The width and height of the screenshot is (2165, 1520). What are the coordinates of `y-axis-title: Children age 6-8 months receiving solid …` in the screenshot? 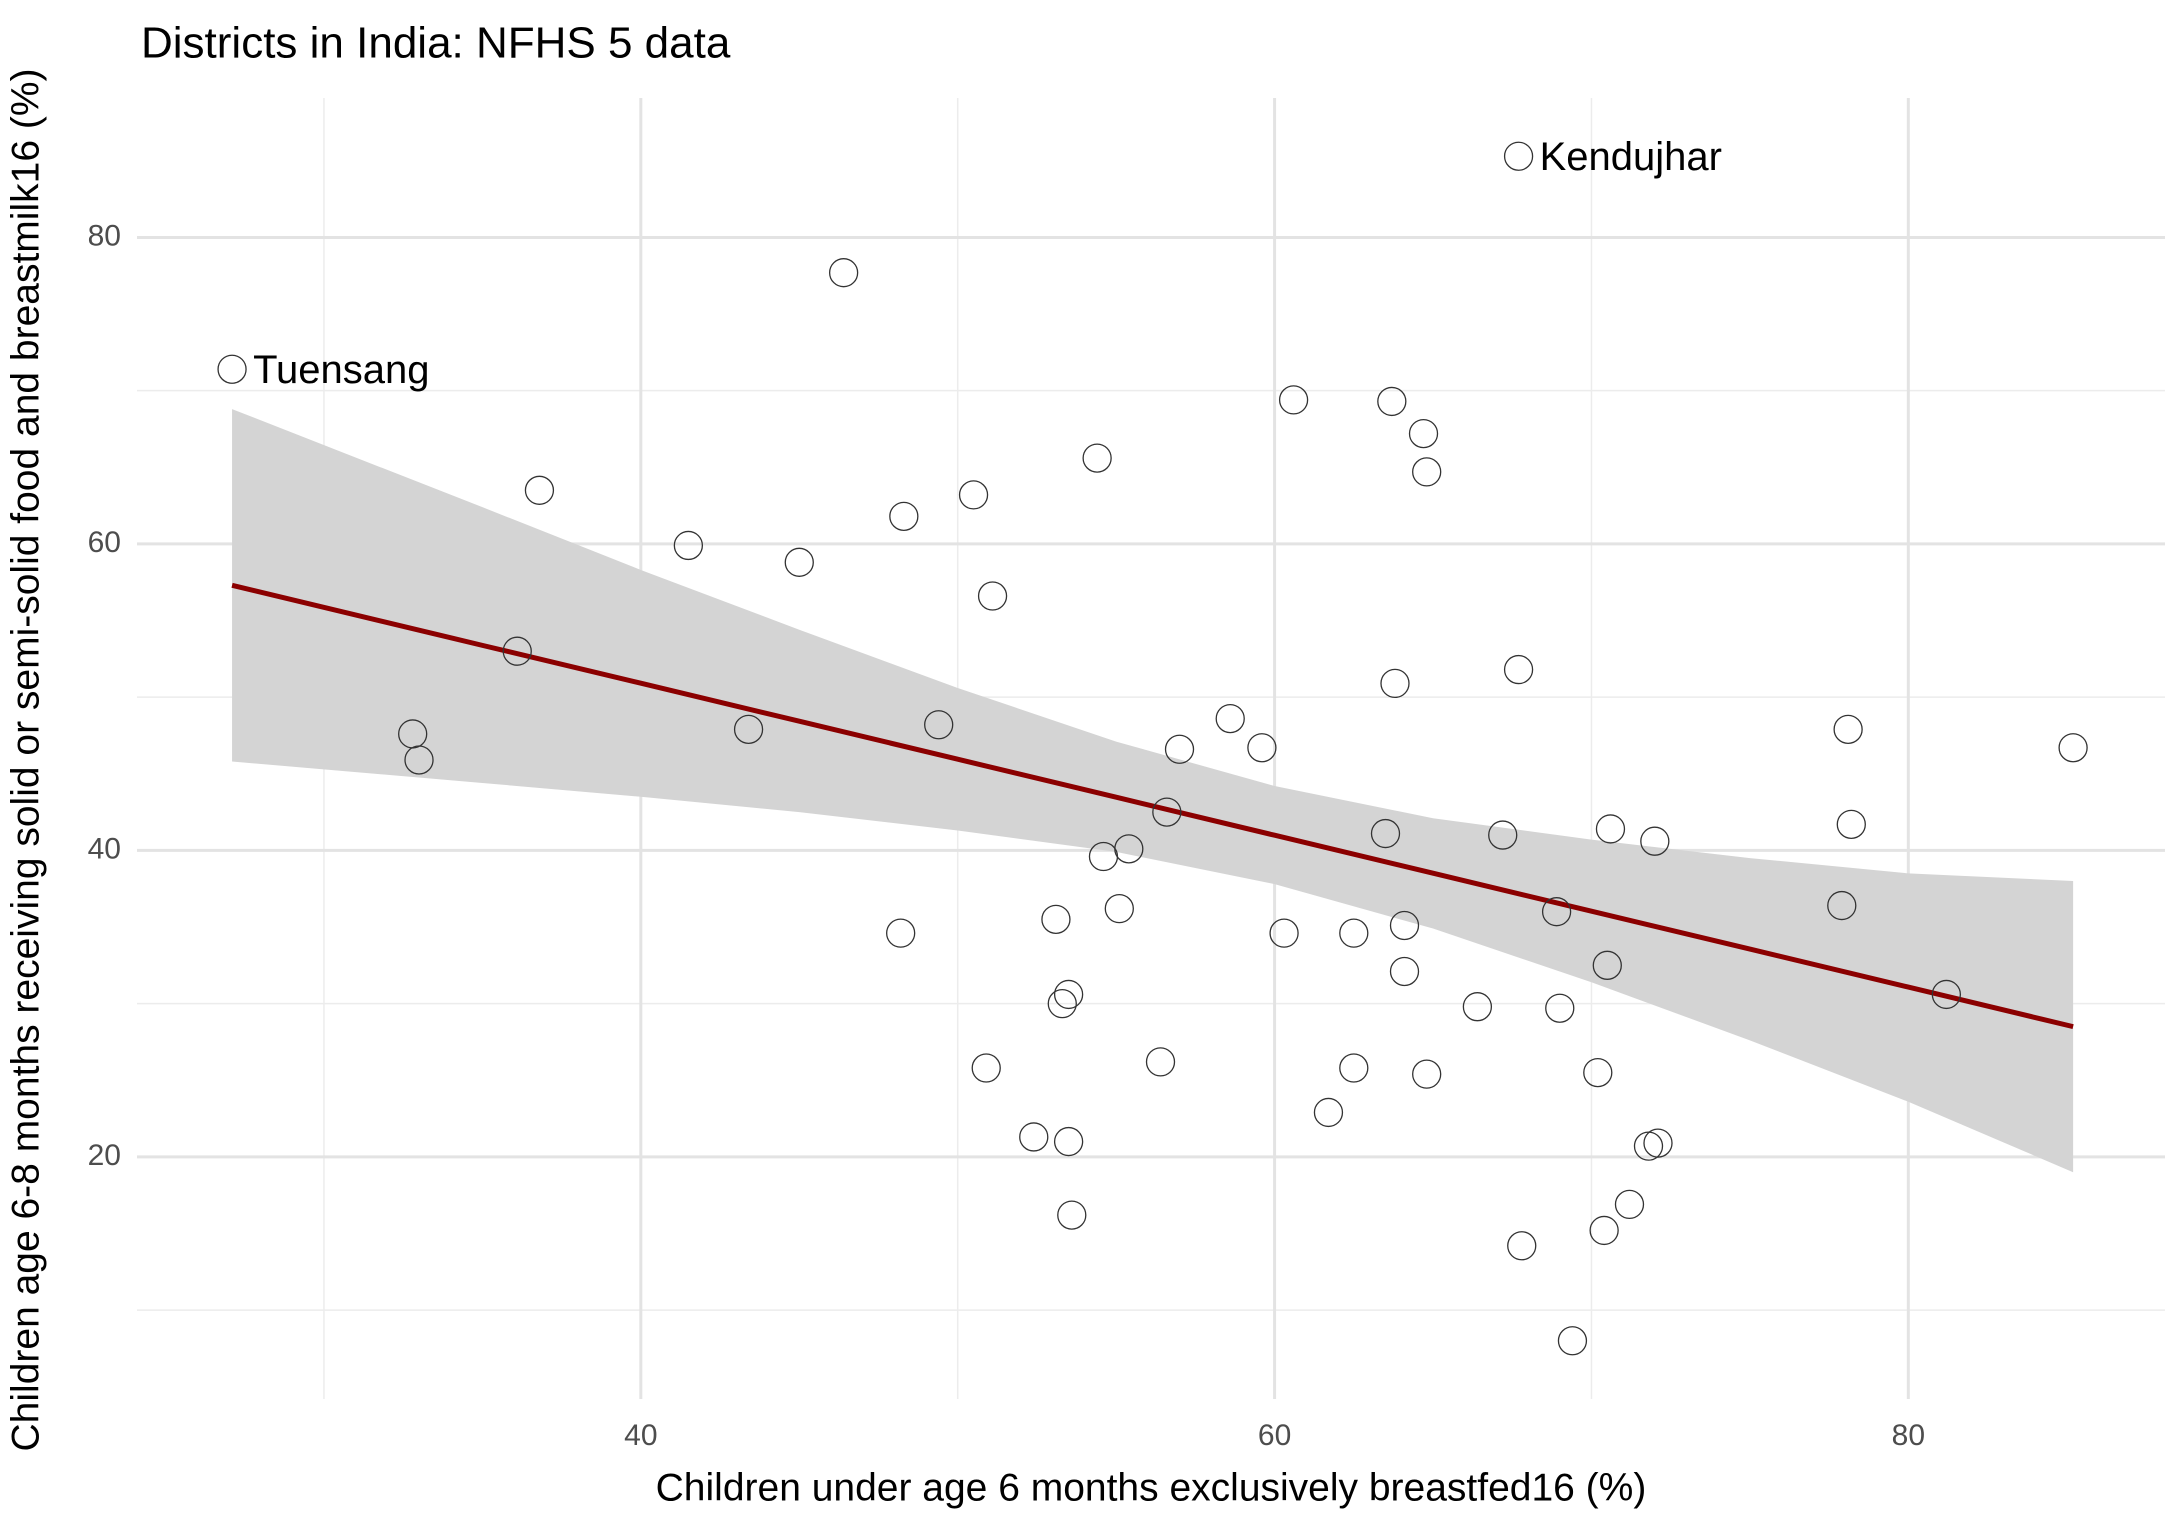 It's located at (25, 760).